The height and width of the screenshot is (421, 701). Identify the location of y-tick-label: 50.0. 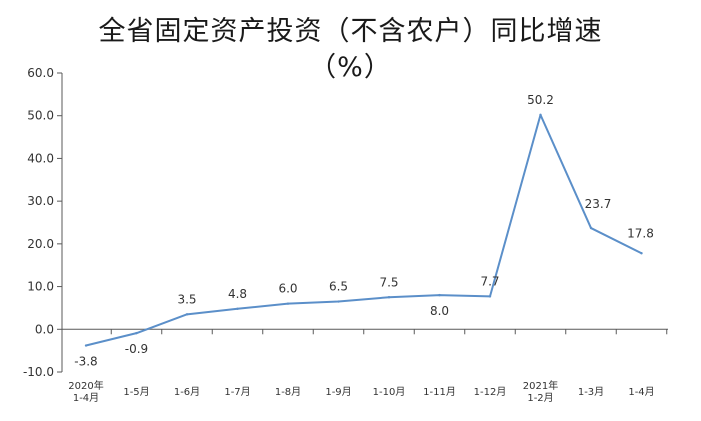
(40, 116).